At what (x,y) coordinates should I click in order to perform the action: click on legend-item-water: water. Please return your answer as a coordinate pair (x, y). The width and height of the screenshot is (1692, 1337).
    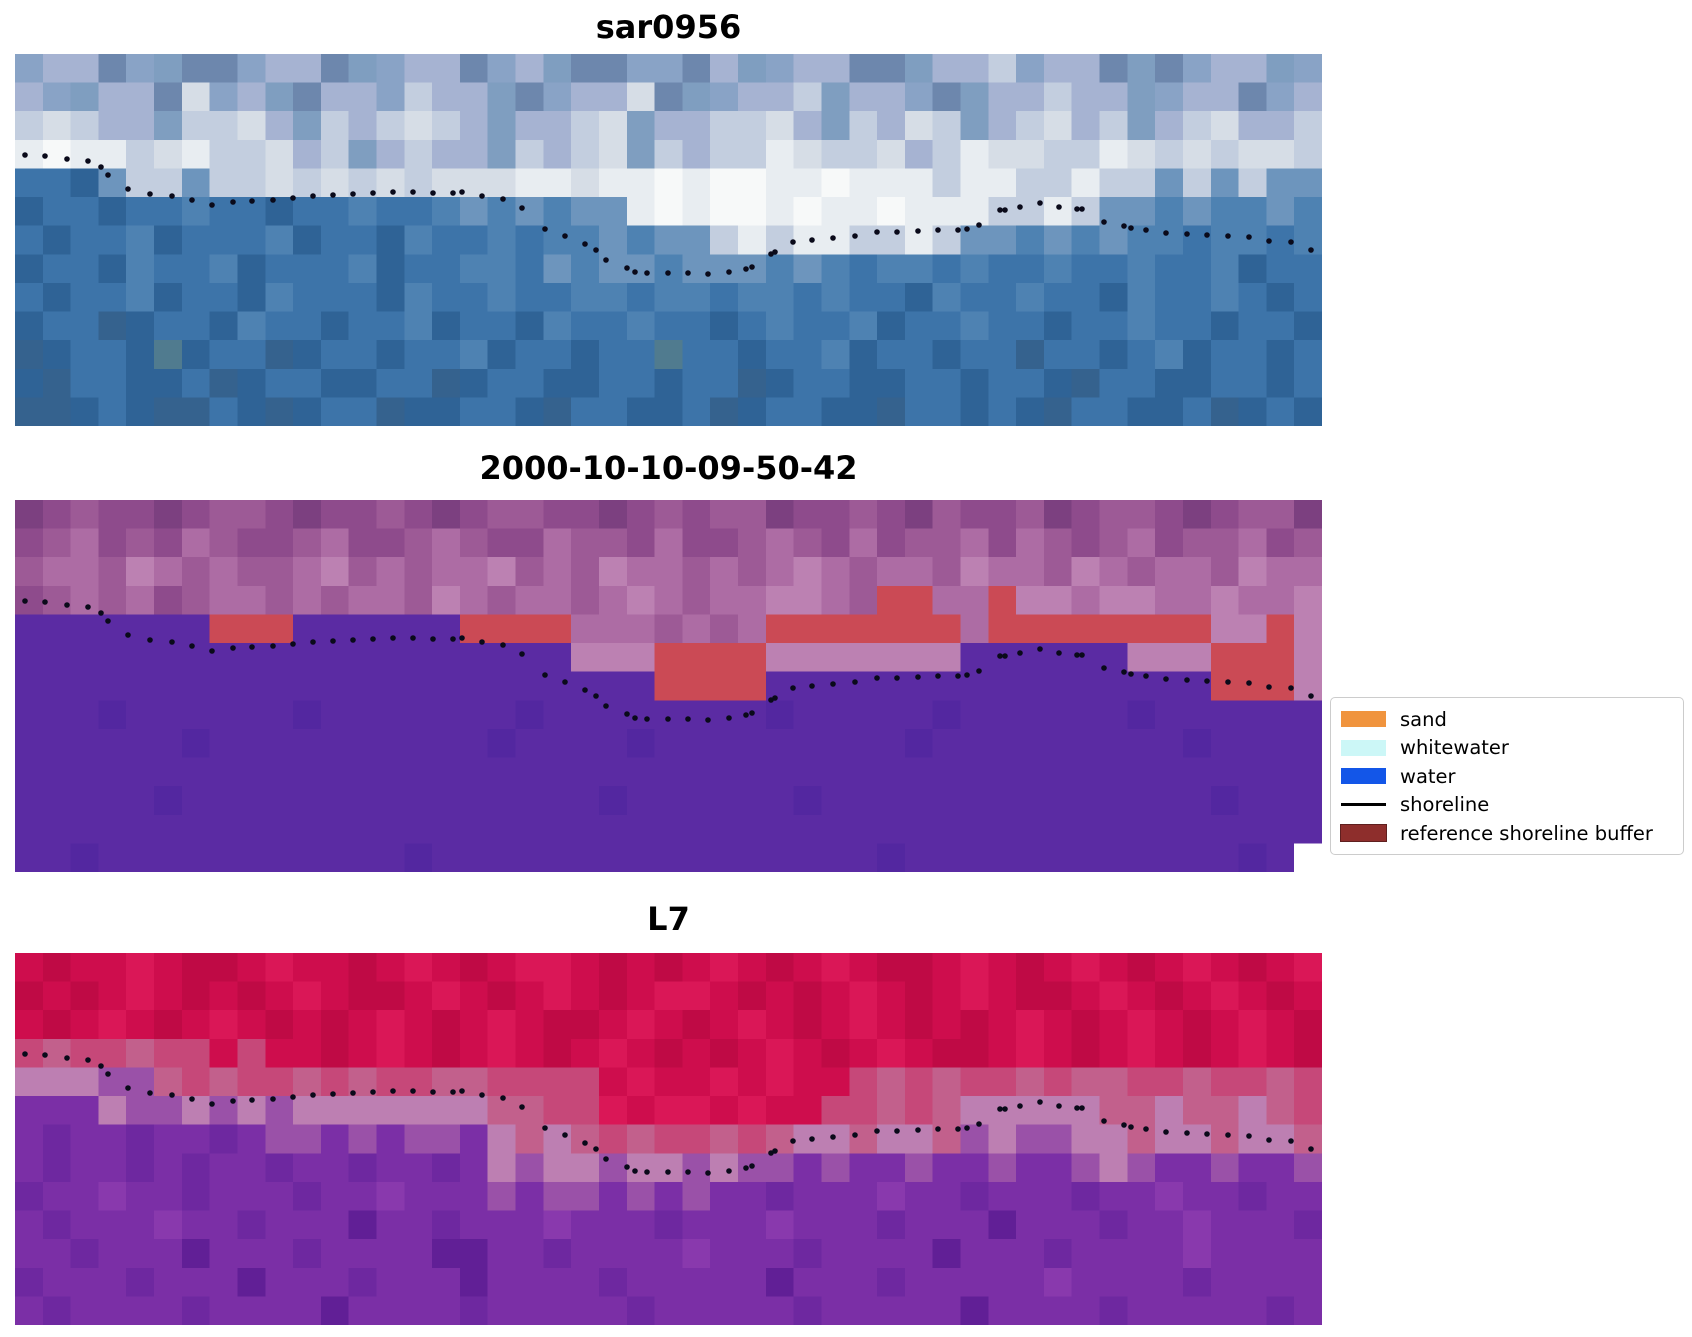
    Looking at the image, I should click on (1507, 776).